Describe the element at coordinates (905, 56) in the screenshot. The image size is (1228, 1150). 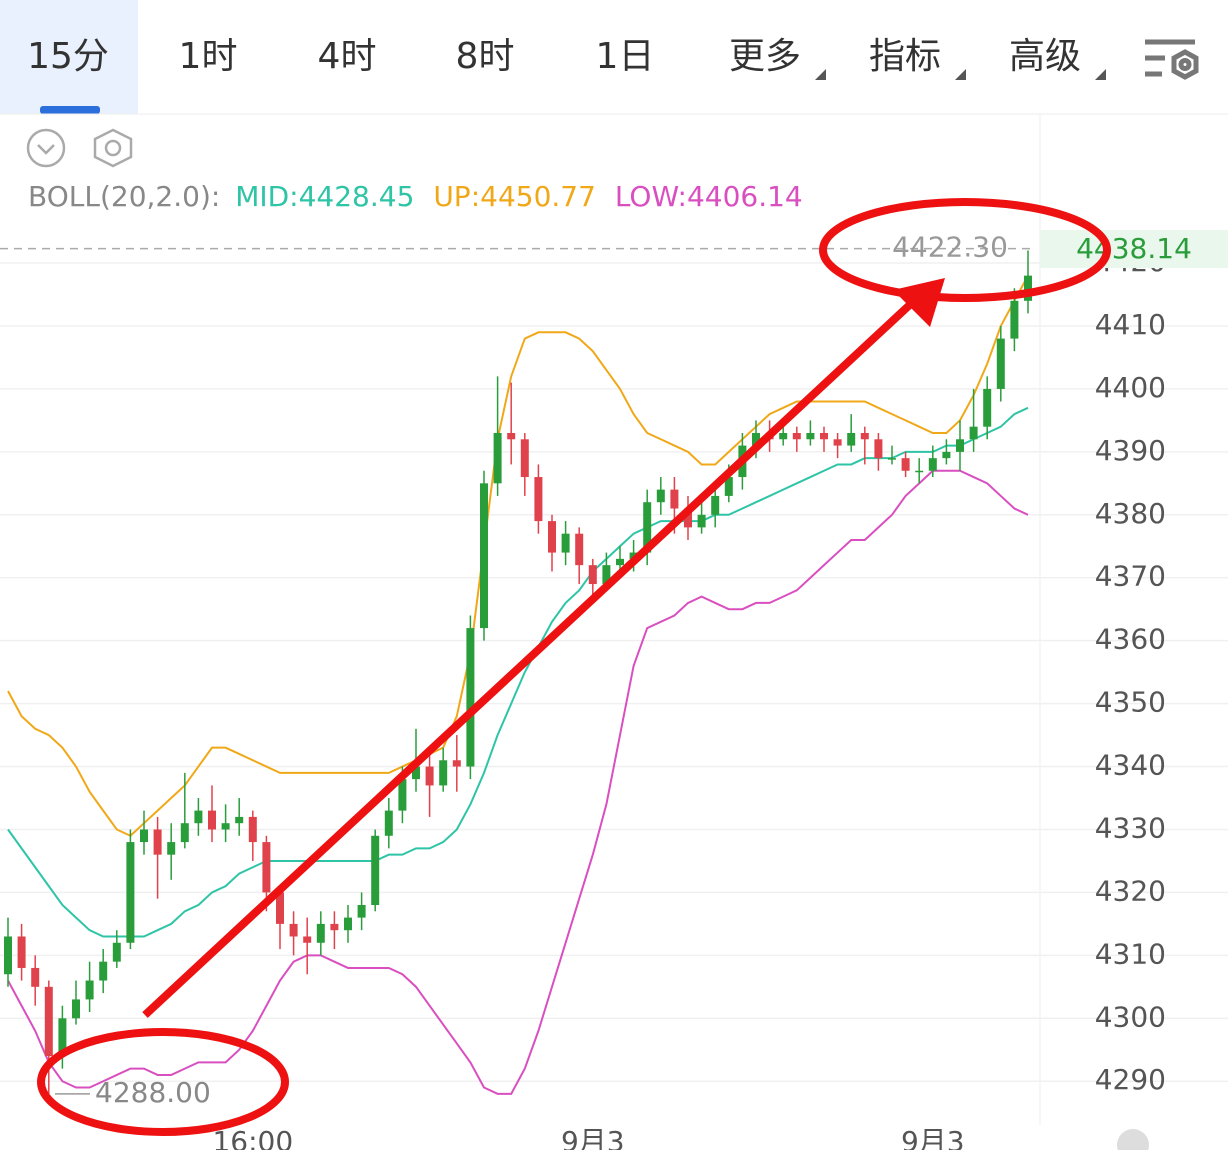
I see `tab: 指标` at that location.